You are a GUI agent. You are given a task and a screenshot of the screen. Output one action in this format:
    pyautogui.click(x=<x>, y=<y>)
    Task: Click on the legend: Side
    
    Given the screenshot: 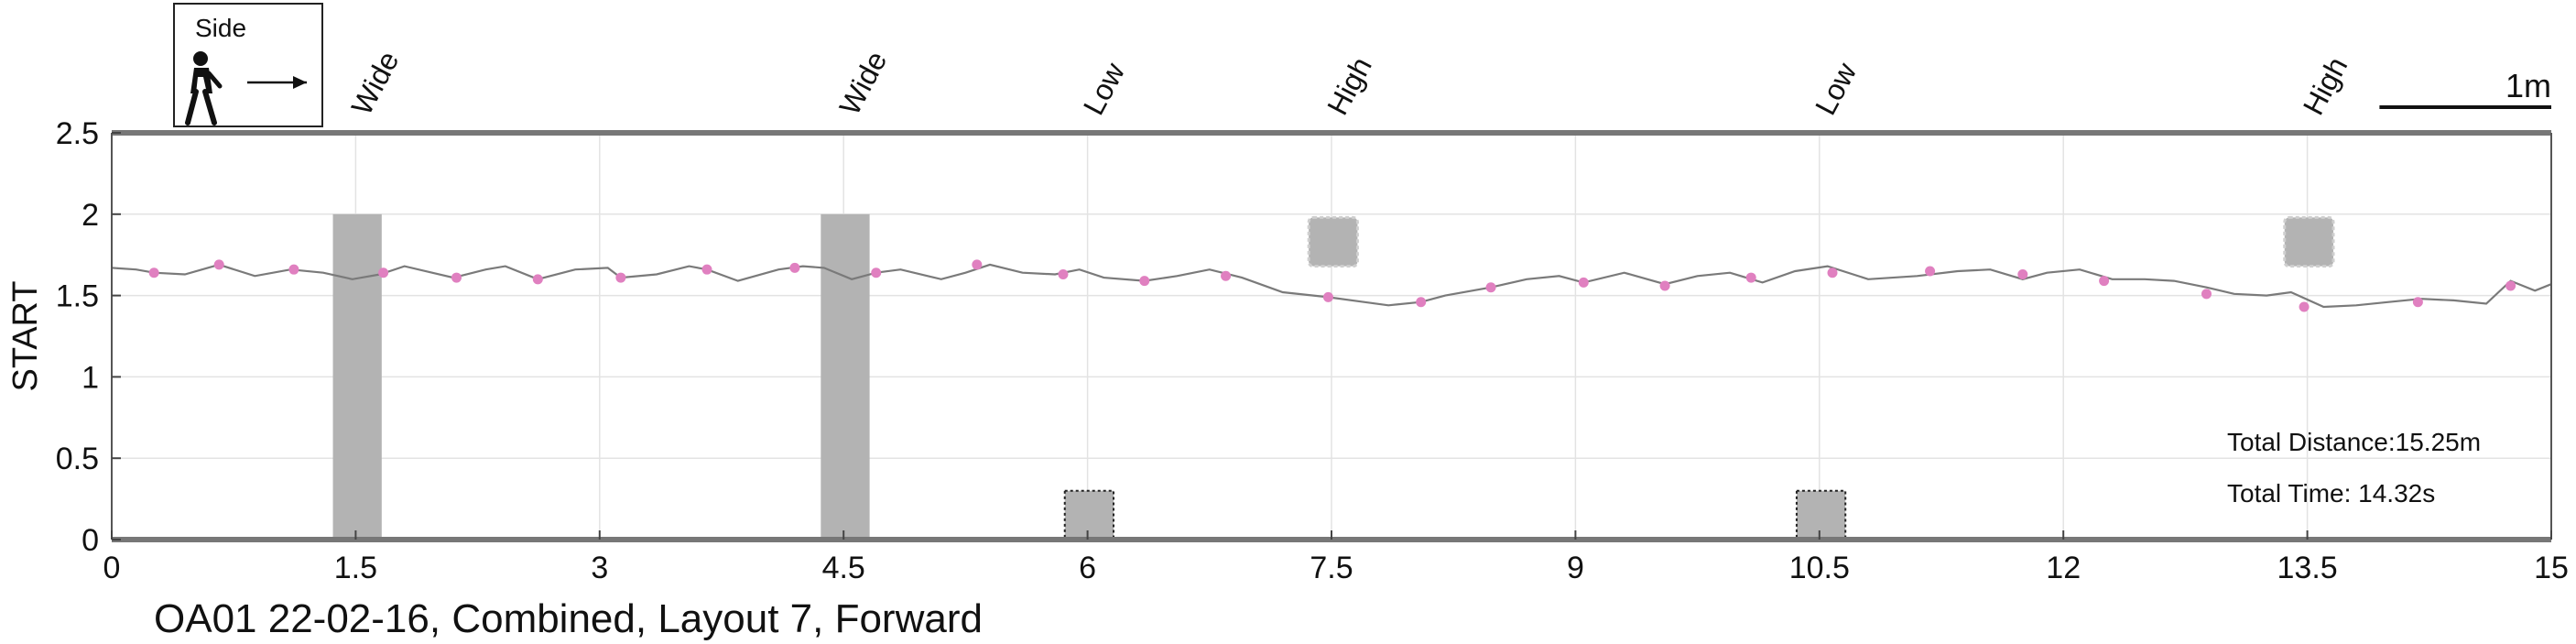 What is the action you would take?
    pyautogui.click(x=248, y=65)
    